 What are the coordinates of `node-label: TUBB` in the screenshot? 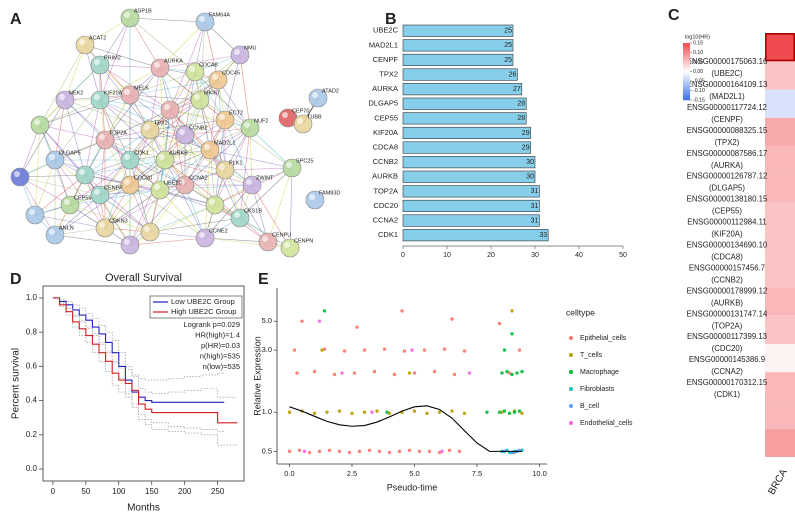 It's located at (314, 117).